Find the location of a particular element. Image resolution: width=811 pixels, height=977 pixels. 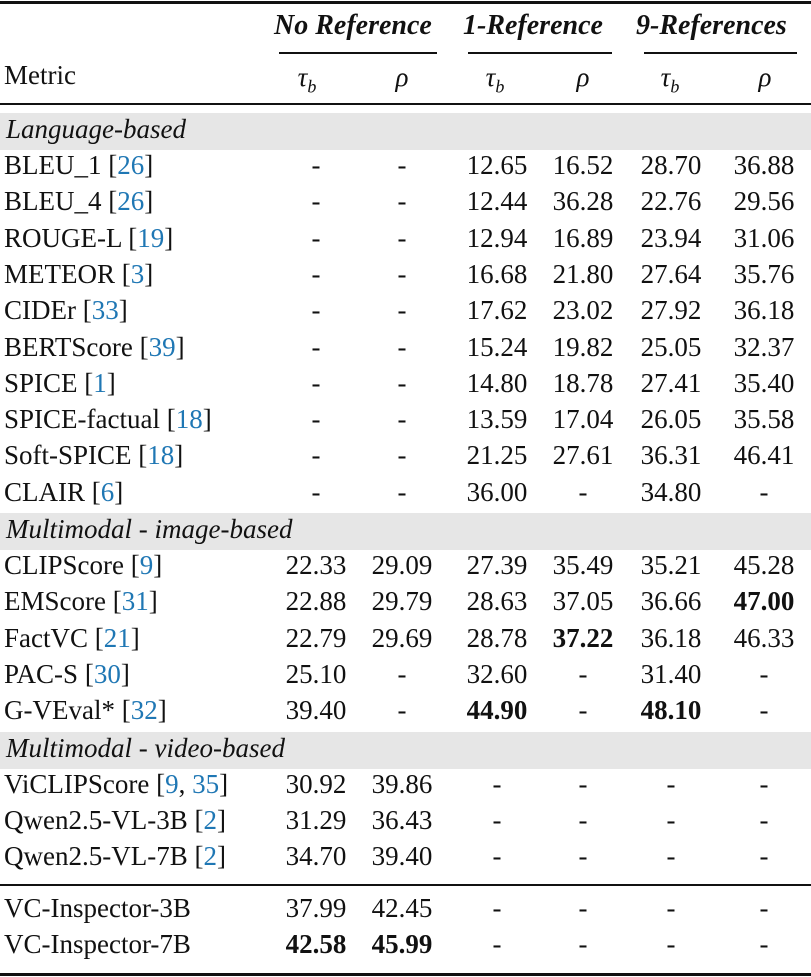

table-row: Qwen2.5-VL-3B [2] 31.29 36.43 - - - - is located at coordinates (405, 823).